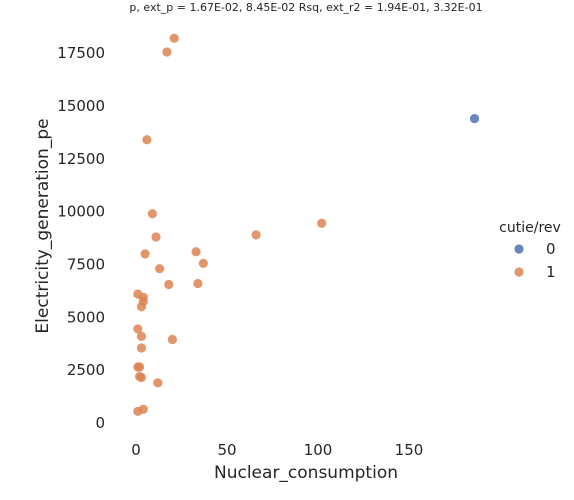 The width and height of the screenshot is (574, 500). I want to click on y-axis-label: Electricity_generation_pe, so click(43, 225).